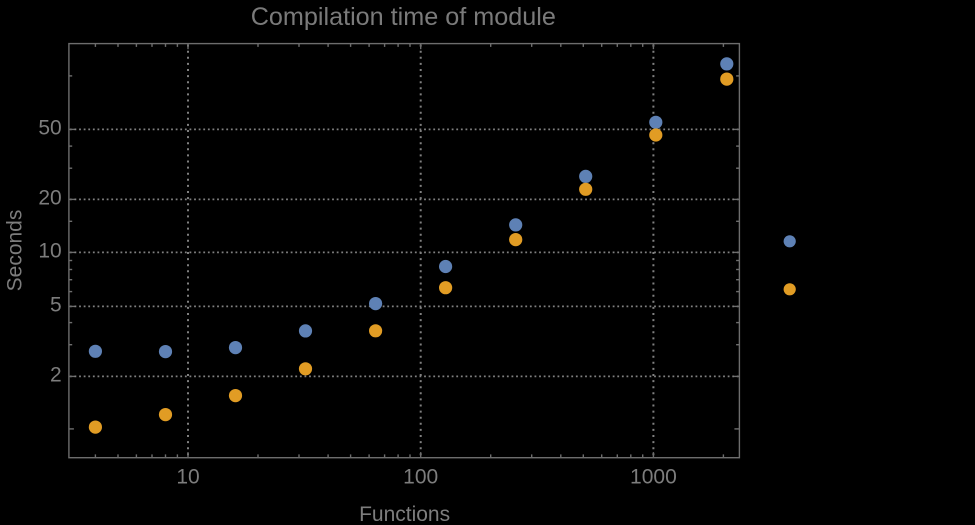 The image size is (975, 525). What do you see at coordinates (49, 128) in the screenshot?
I see `svg-text: 50` at bounding box center [49, 128].